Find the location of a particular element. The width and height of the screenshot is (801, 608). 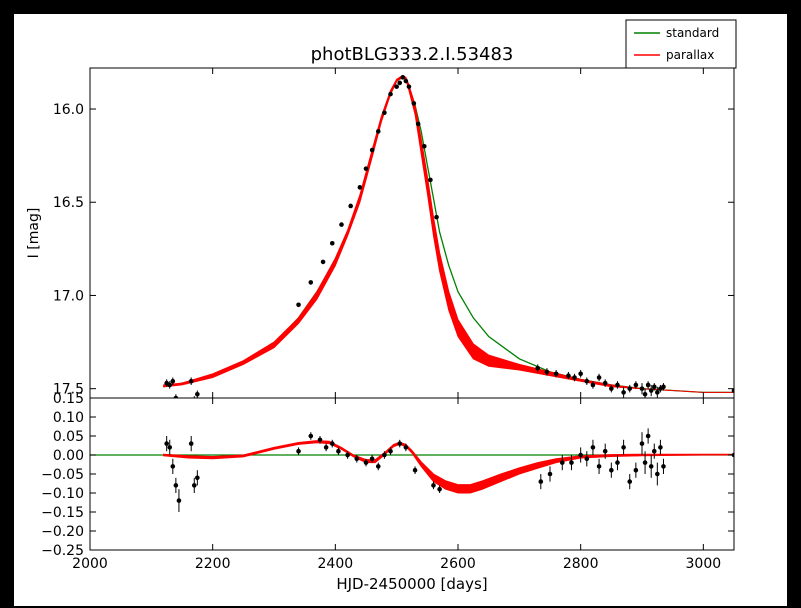

bottom-x-tick-label: 2800 is located at coordinates (581, 564).